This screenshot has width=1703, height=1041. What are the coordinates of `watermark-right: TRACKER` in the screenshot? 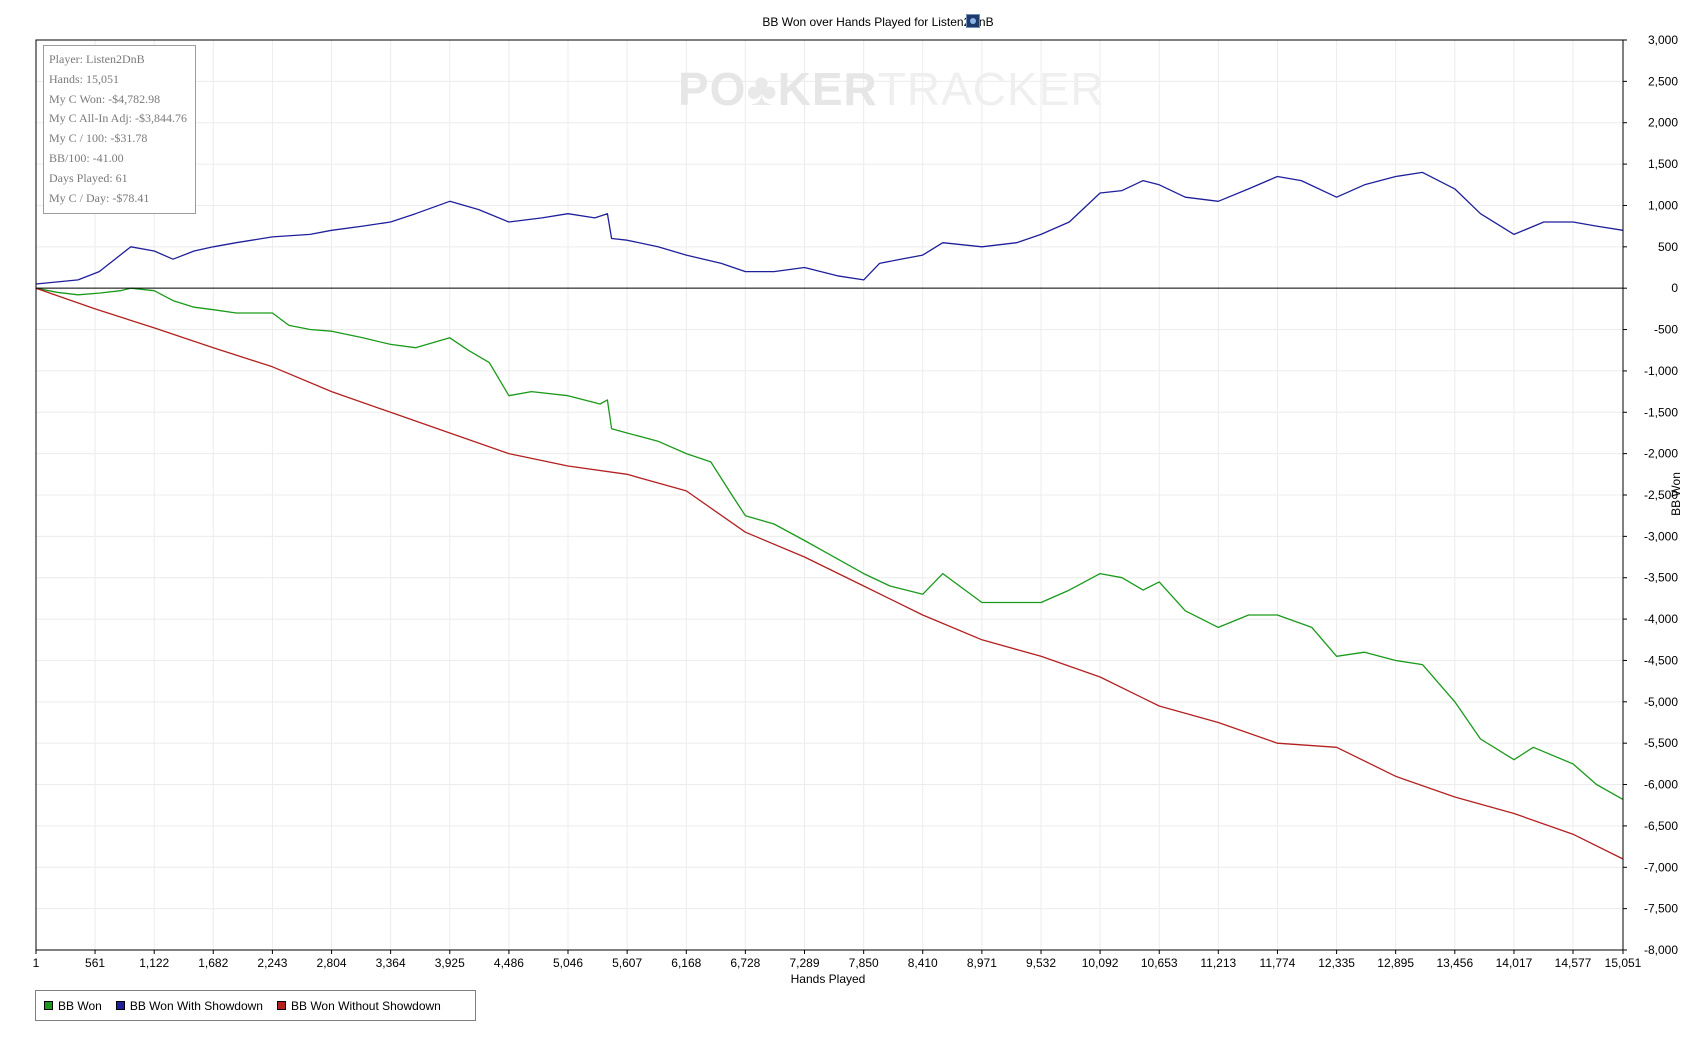 It's located at (991, 89).